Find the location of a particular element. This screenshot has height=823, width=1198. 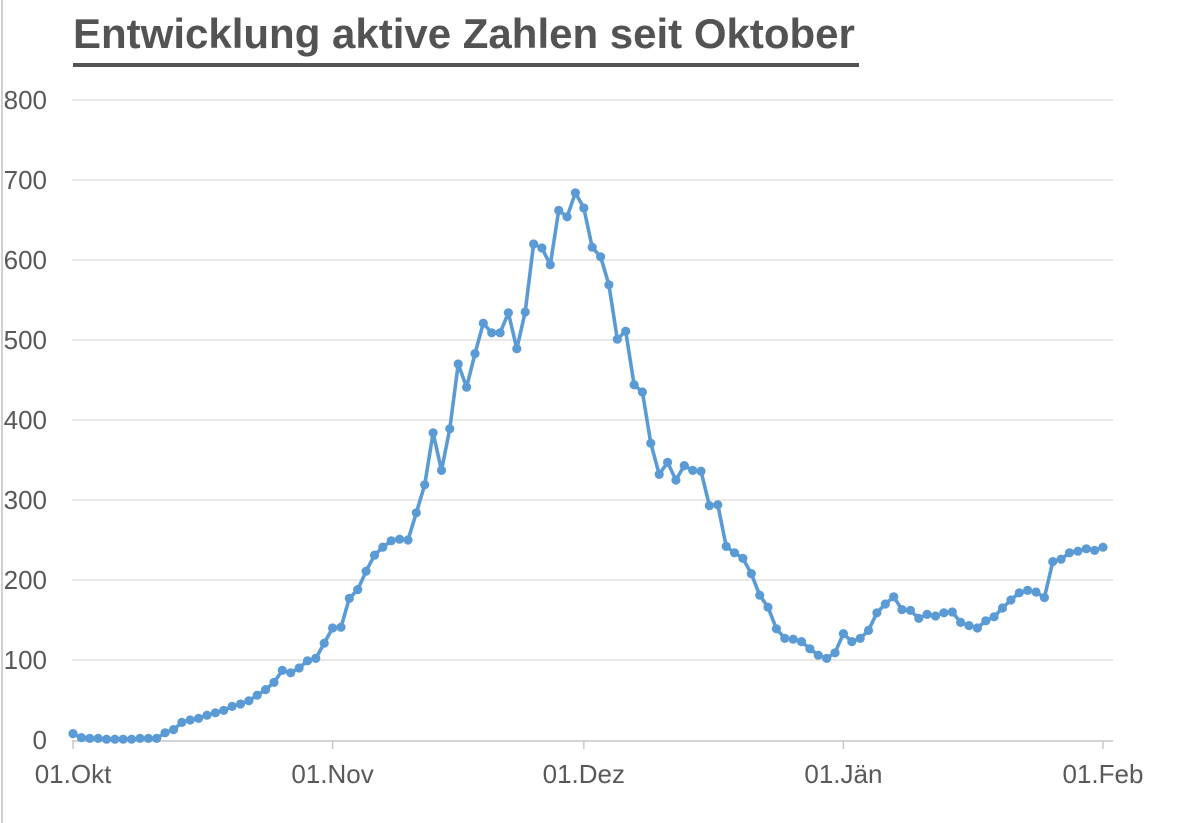

y-axis-tick-label: 100 is located at coordinates (25, 660).